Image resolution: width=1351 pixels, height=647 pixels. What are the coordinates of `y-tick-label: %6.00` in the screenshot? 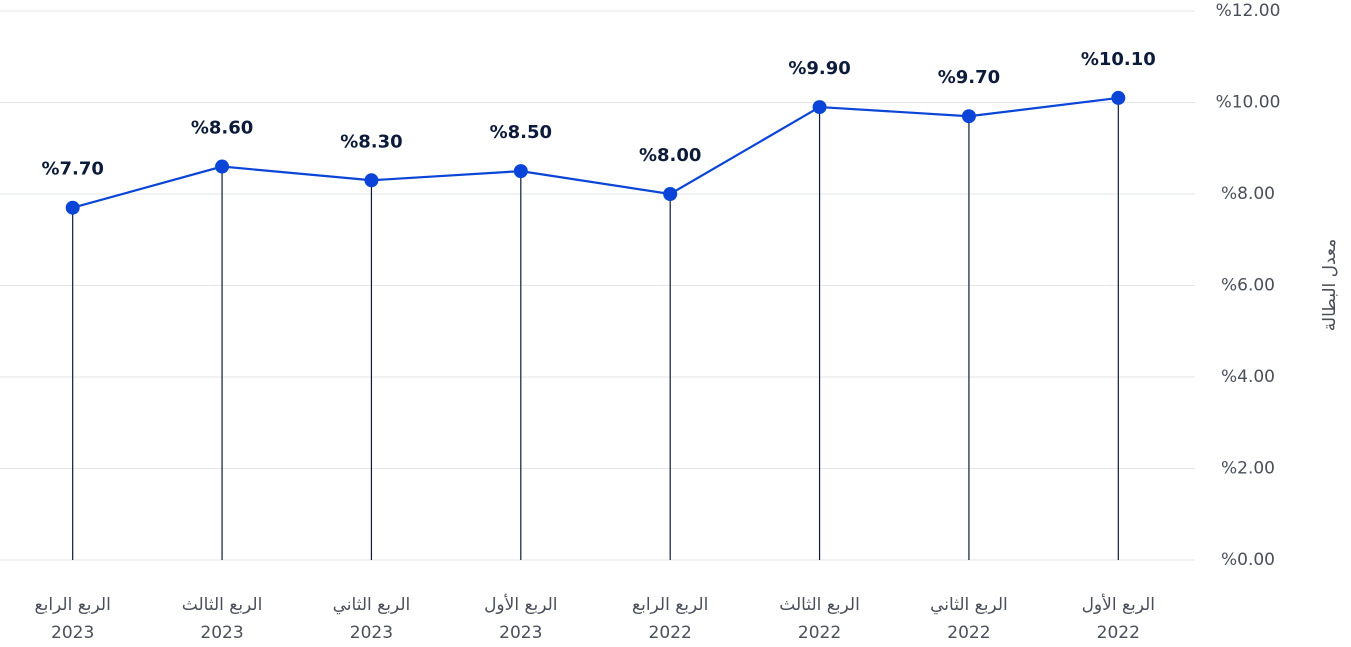 It's located at (1248, 286).